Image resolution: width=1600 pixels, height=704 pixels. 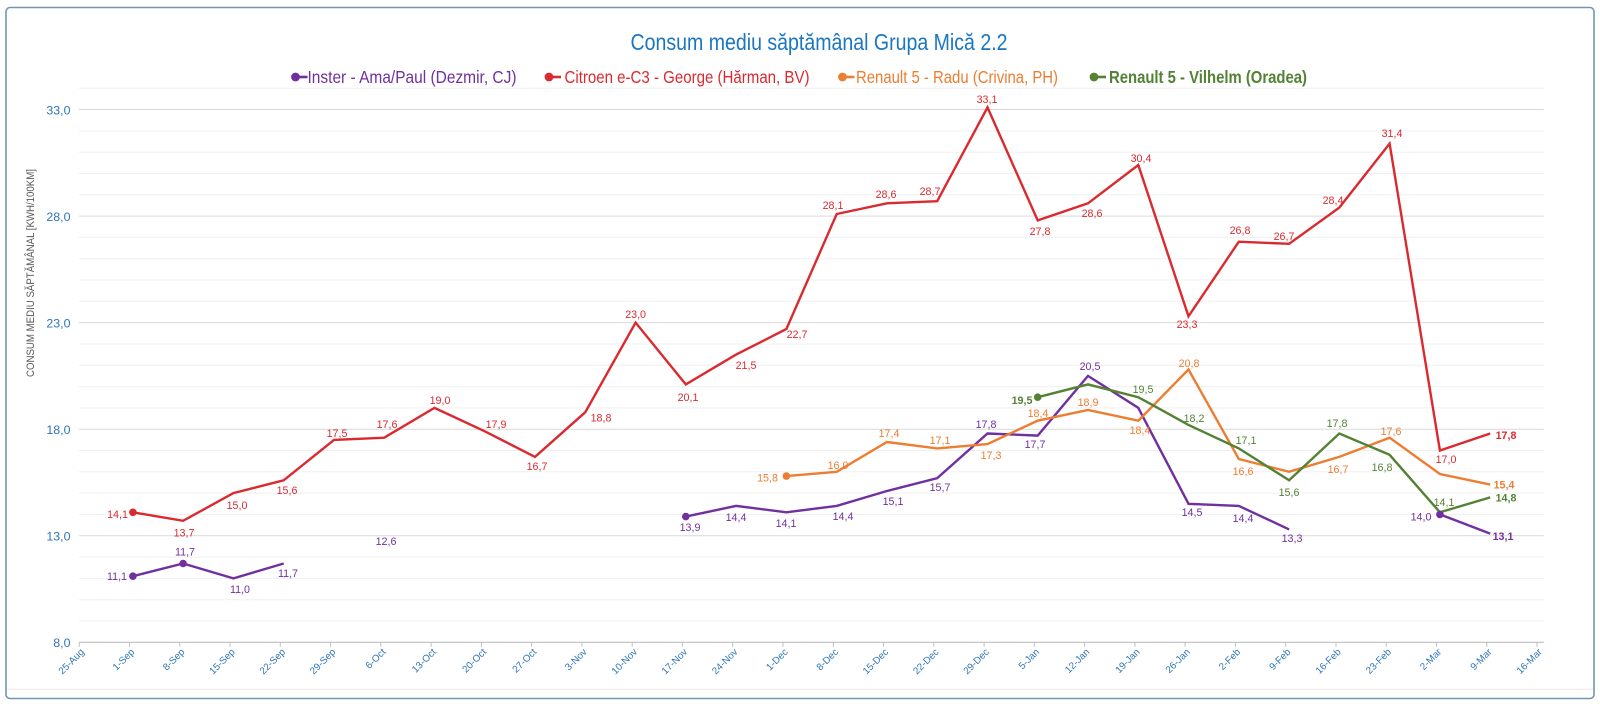 What do you see at coordinates (440, 401) in the screenshot?
I see `svg-text: 19,0` at bounding box center [440, 401].